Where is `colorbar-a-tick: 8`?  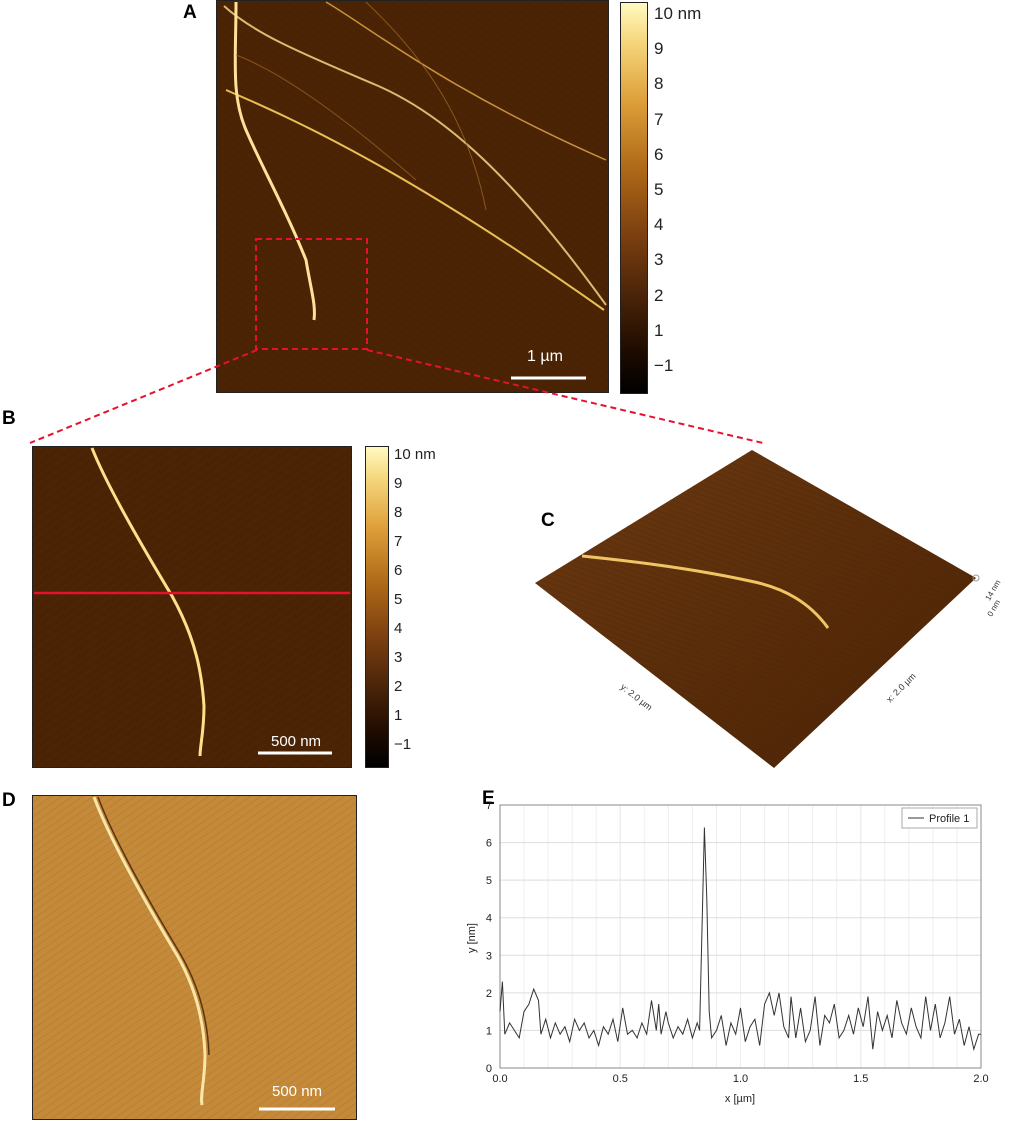 colorbar-a-tick: 8 is located at coordinates (659, 84).